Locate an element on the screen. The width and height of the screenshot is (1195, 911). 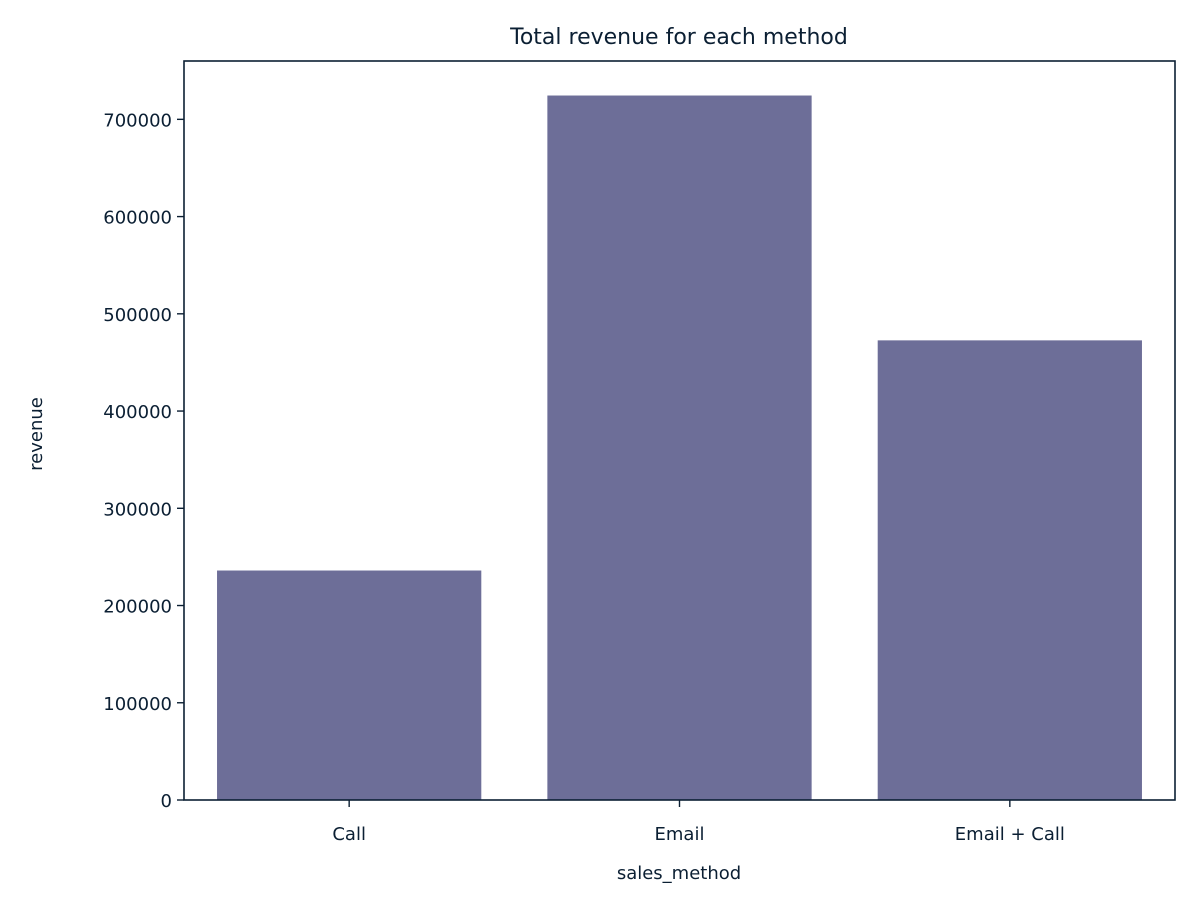
y-tick-label: 0 is located at coordinates (166, 801).